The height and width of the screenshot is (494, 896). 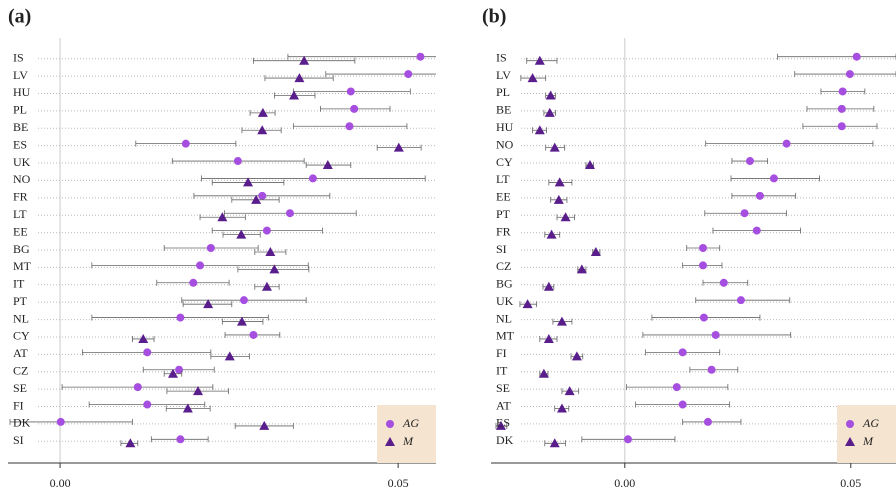 What do you see at coordinates (503, 423) in the screenshot?
I see `y-tick-label: ES` at bounding box center [503, 423].